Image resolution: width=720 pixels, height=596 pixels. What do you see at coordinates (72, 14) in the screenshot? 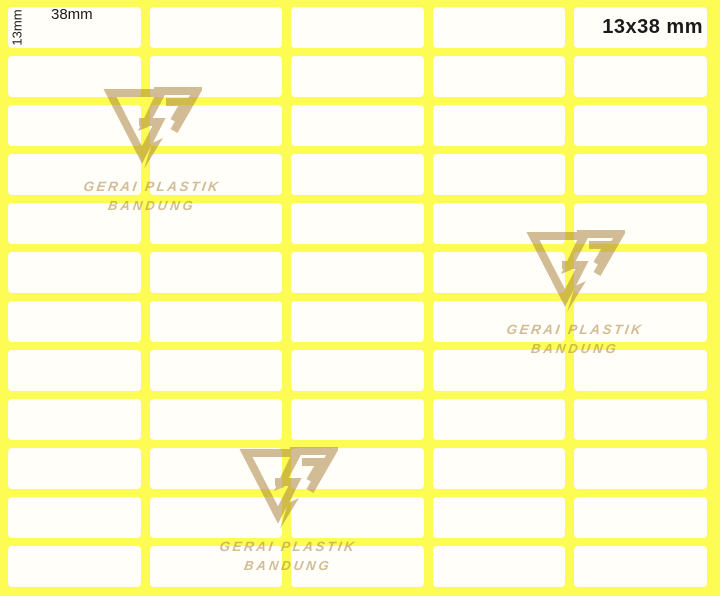
I see `width-dimension-label: 38mm` at bounding box center [72, 14].